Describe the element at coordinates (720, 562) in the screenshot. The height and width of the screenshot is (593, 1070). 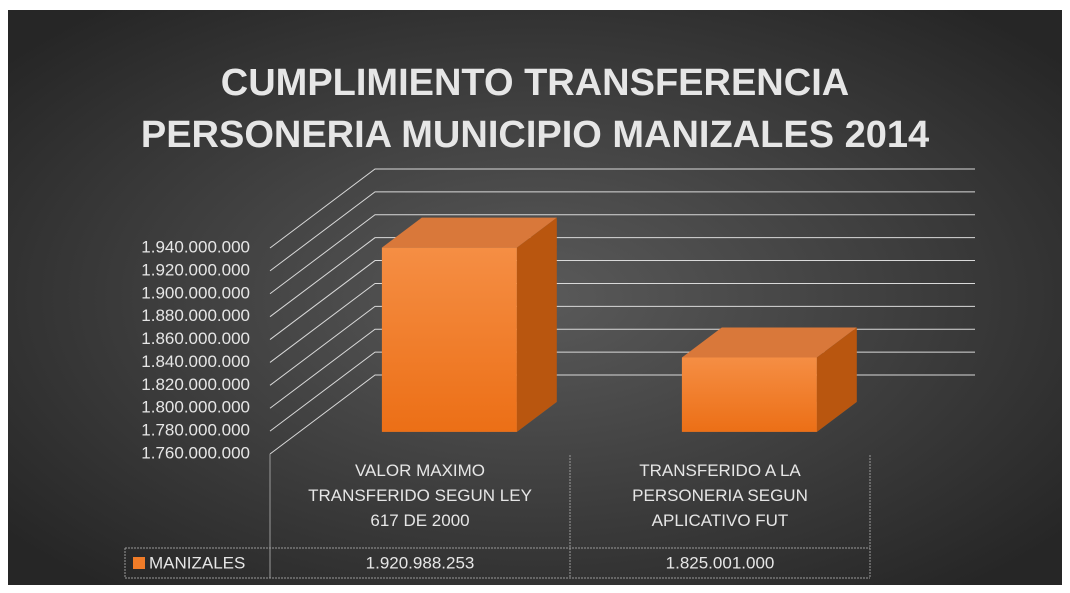
I see `value-label: 1.825.001.000` at that location.